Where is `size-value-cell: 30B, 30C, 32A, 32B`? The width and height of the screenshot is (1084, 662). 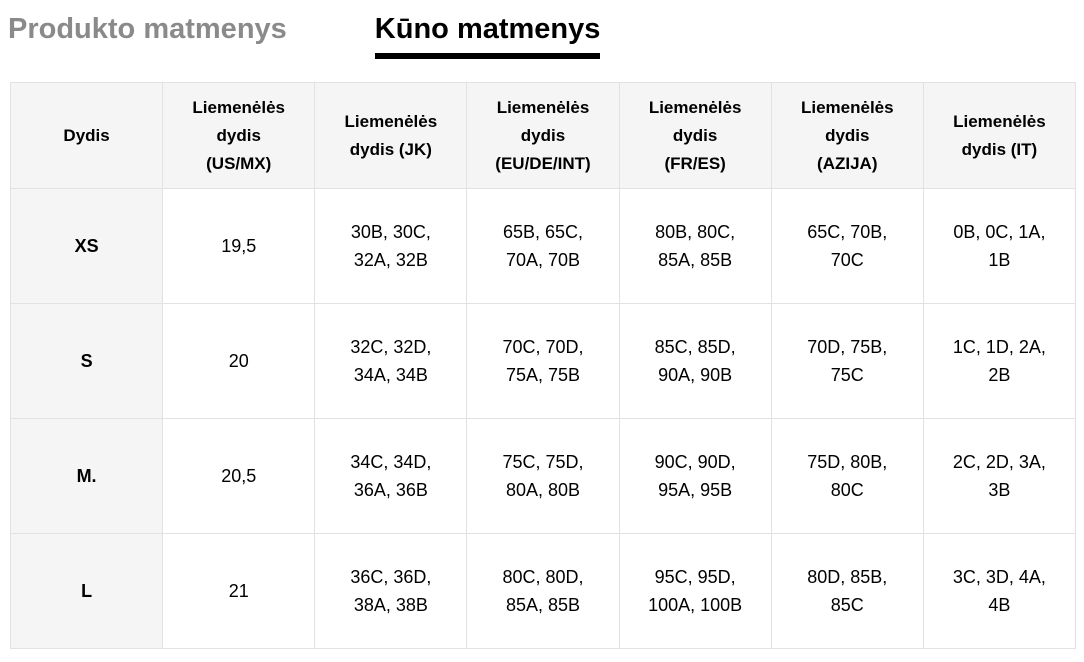
size-value-cell: 30B, 30C, 32A, 32B is located at coordinates (391, 246).